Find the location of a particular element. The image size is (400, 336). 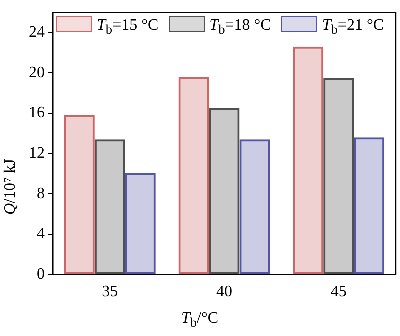

y-axis-title: Q/10⁷ kJ is located at coordinates (11, 187).